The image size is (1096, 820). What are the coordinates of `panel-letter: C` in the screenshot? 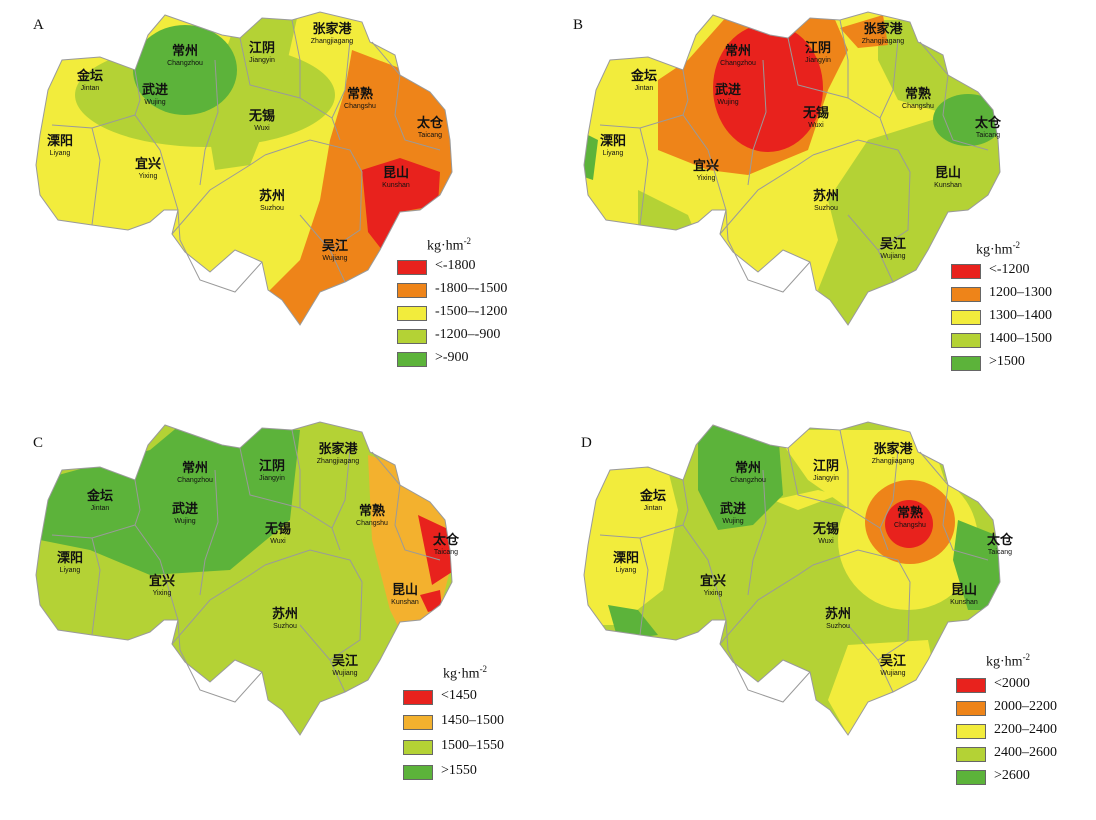 It's located at (38, 443).